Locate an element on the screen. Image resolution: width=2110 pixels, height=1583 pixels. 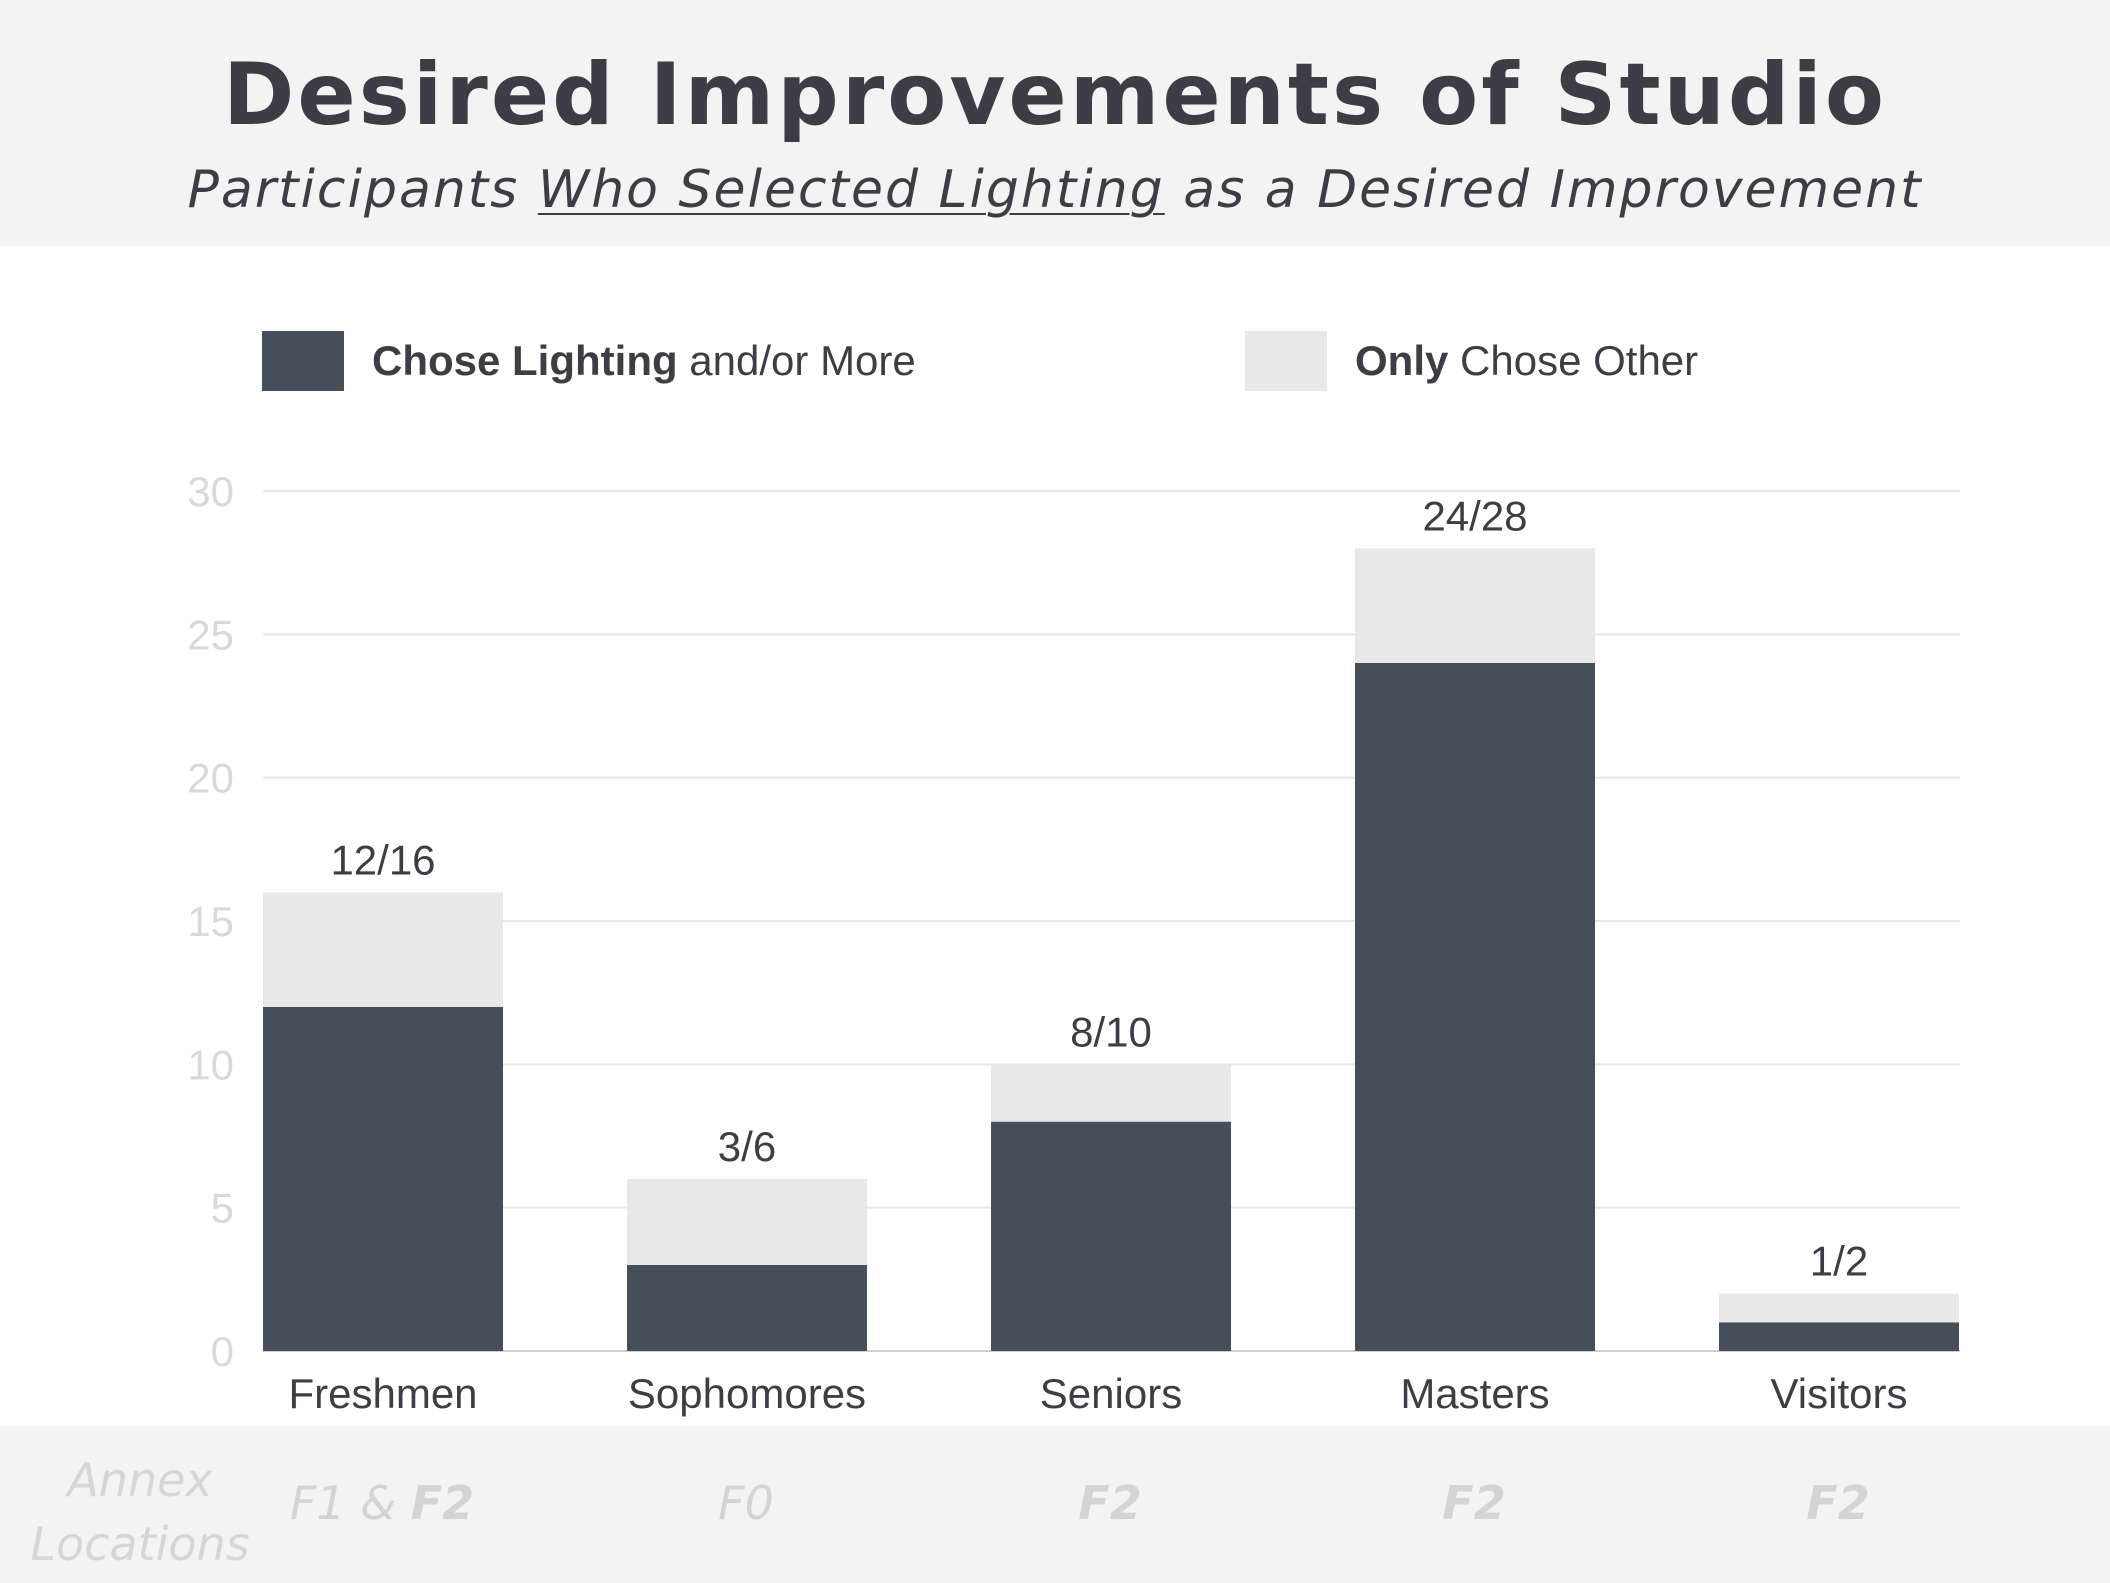
legend-label-other: Only Chose Other is located at coordinates (1526, 361).